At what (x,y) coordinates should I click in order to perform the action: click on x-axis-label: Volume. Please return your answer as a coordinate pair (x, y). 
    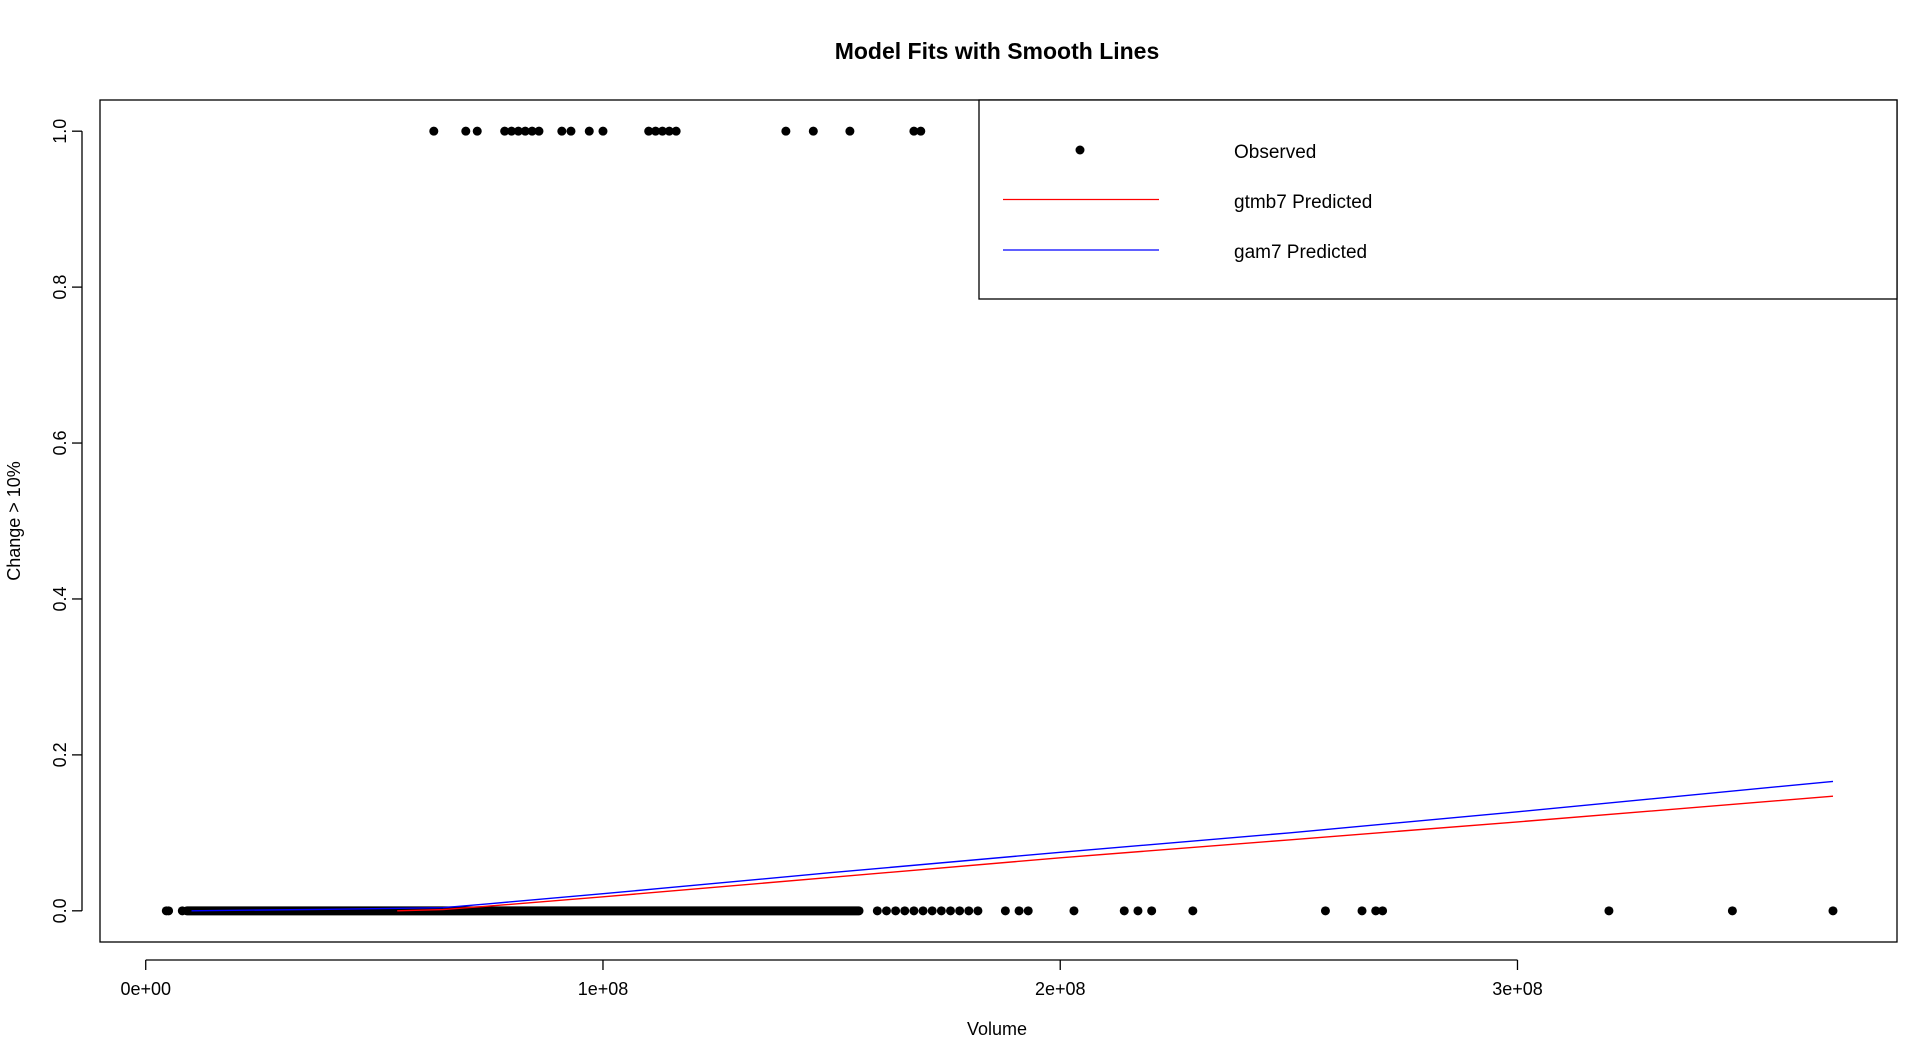
    Looking at the image, I should click on (997, 1029).